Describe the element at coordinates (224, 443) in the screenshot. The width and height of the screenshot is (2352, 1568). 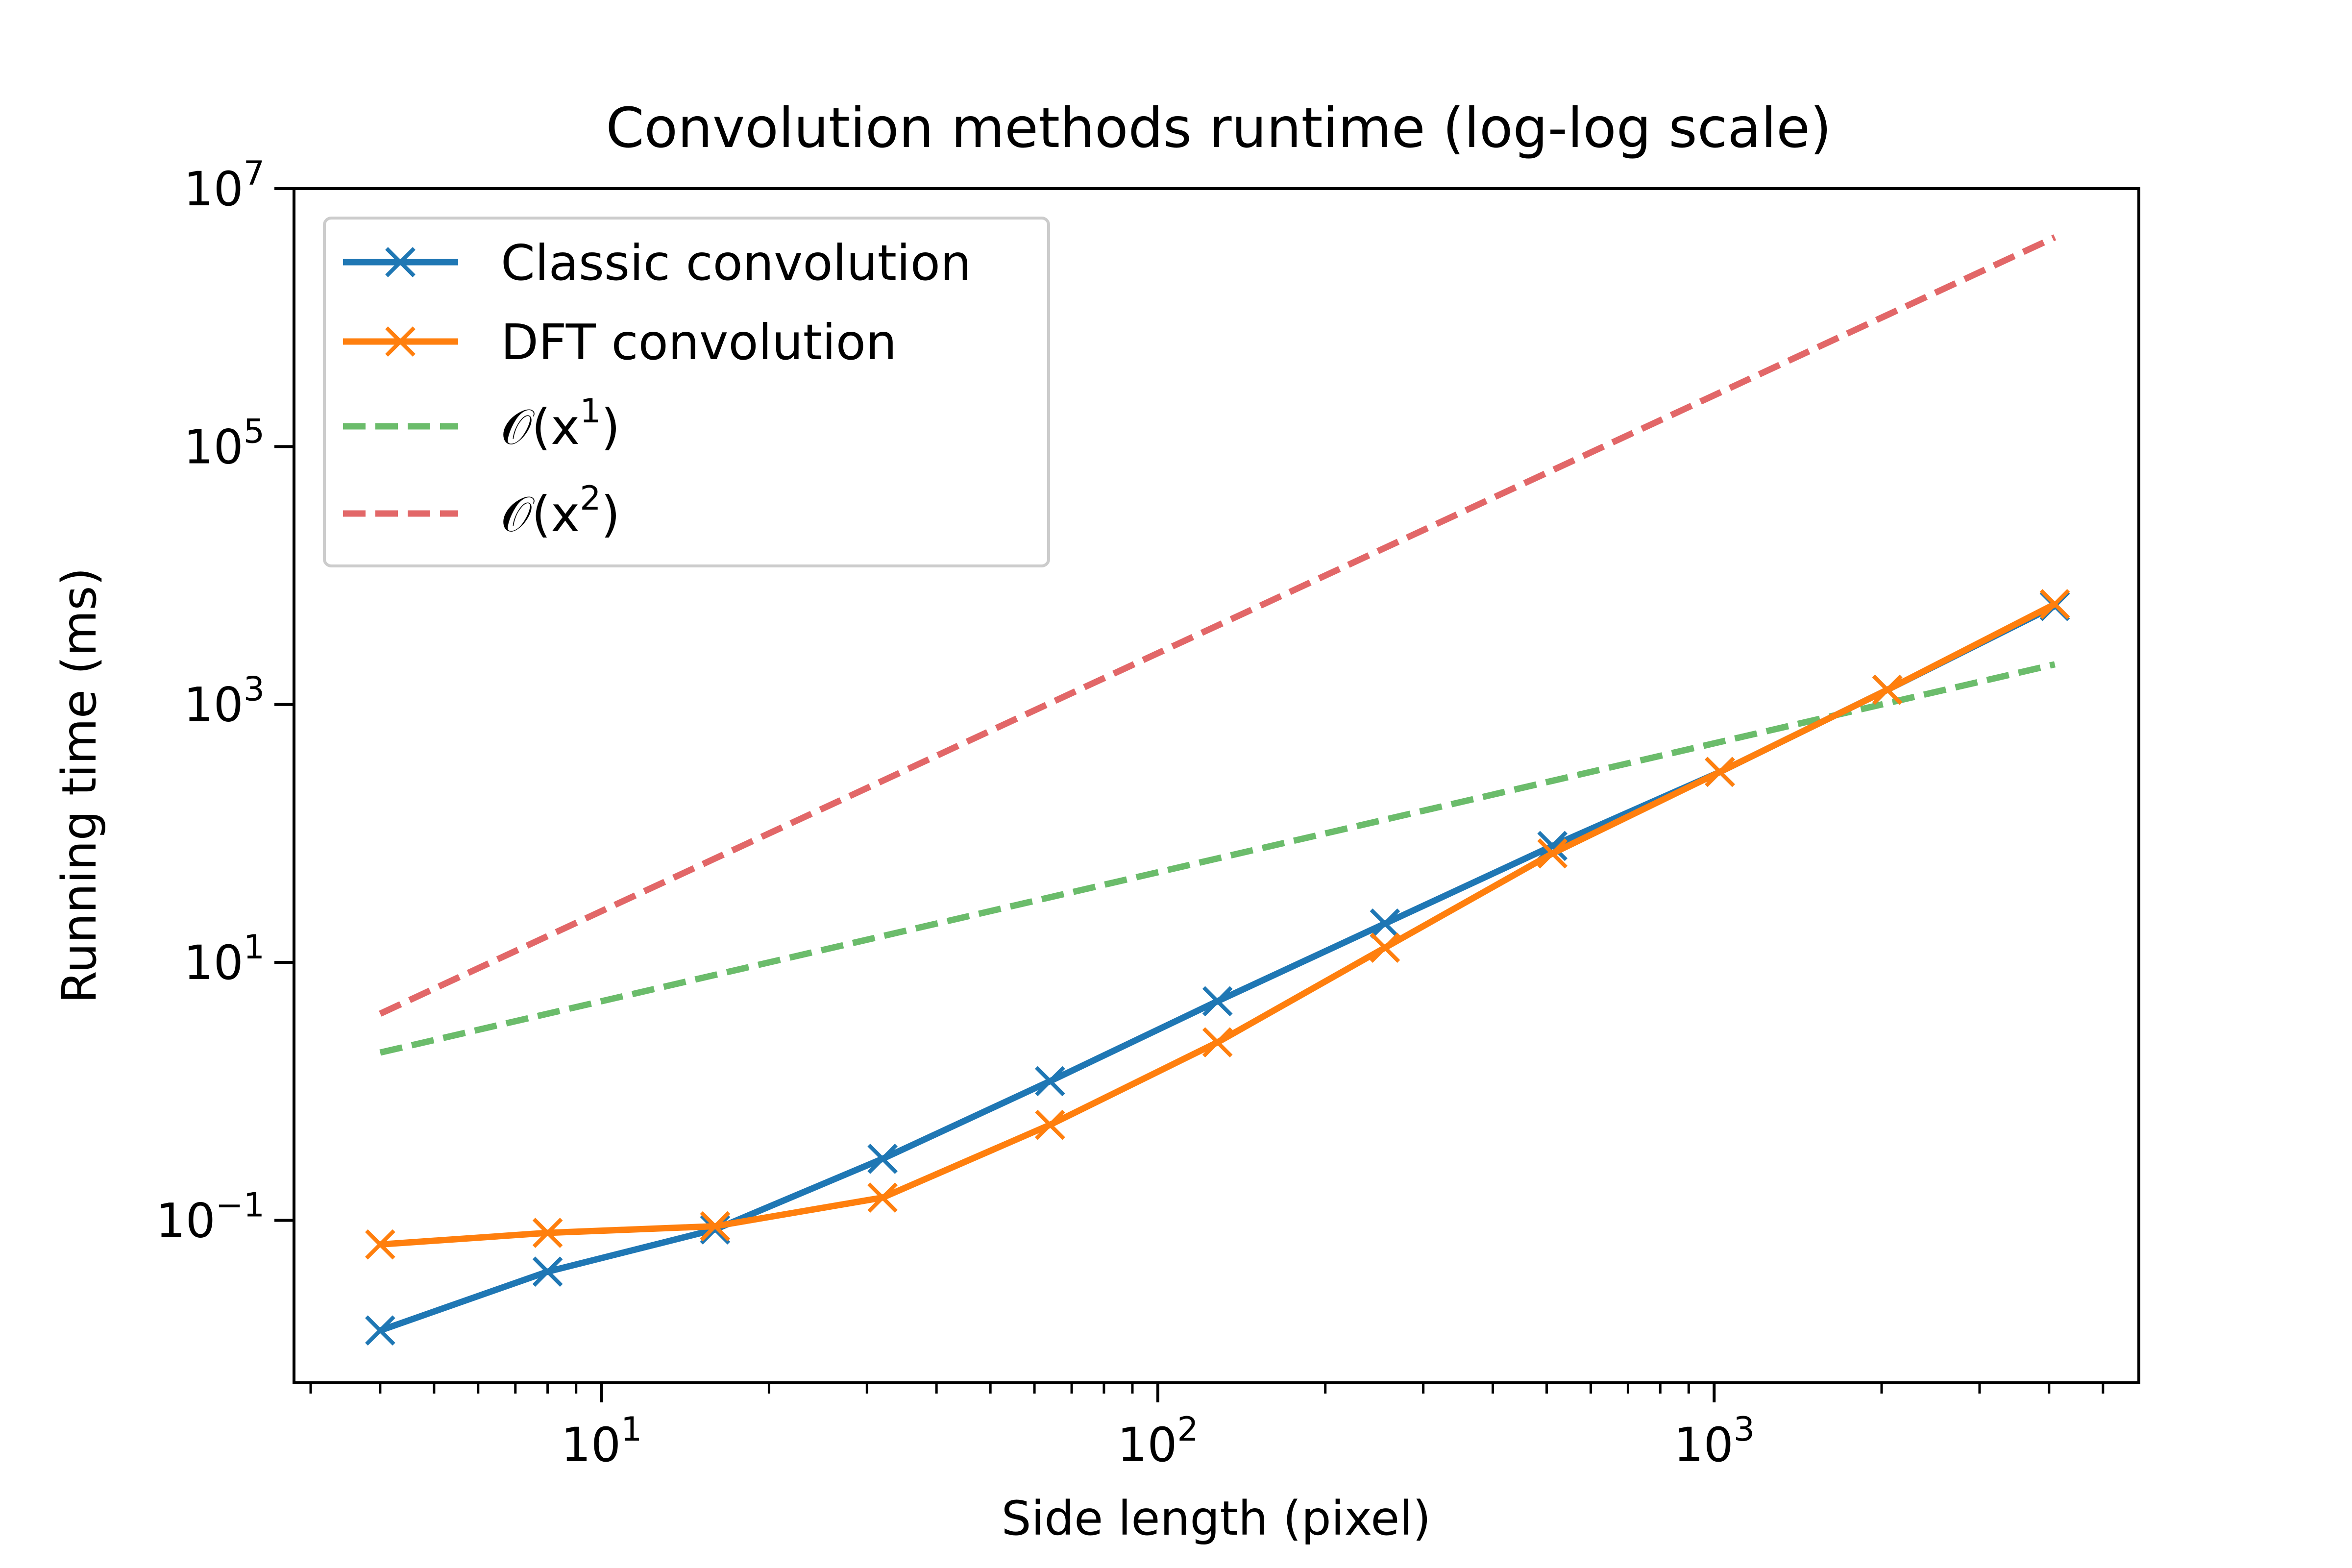
I see `y-tick-label: 10⁵` at that location.